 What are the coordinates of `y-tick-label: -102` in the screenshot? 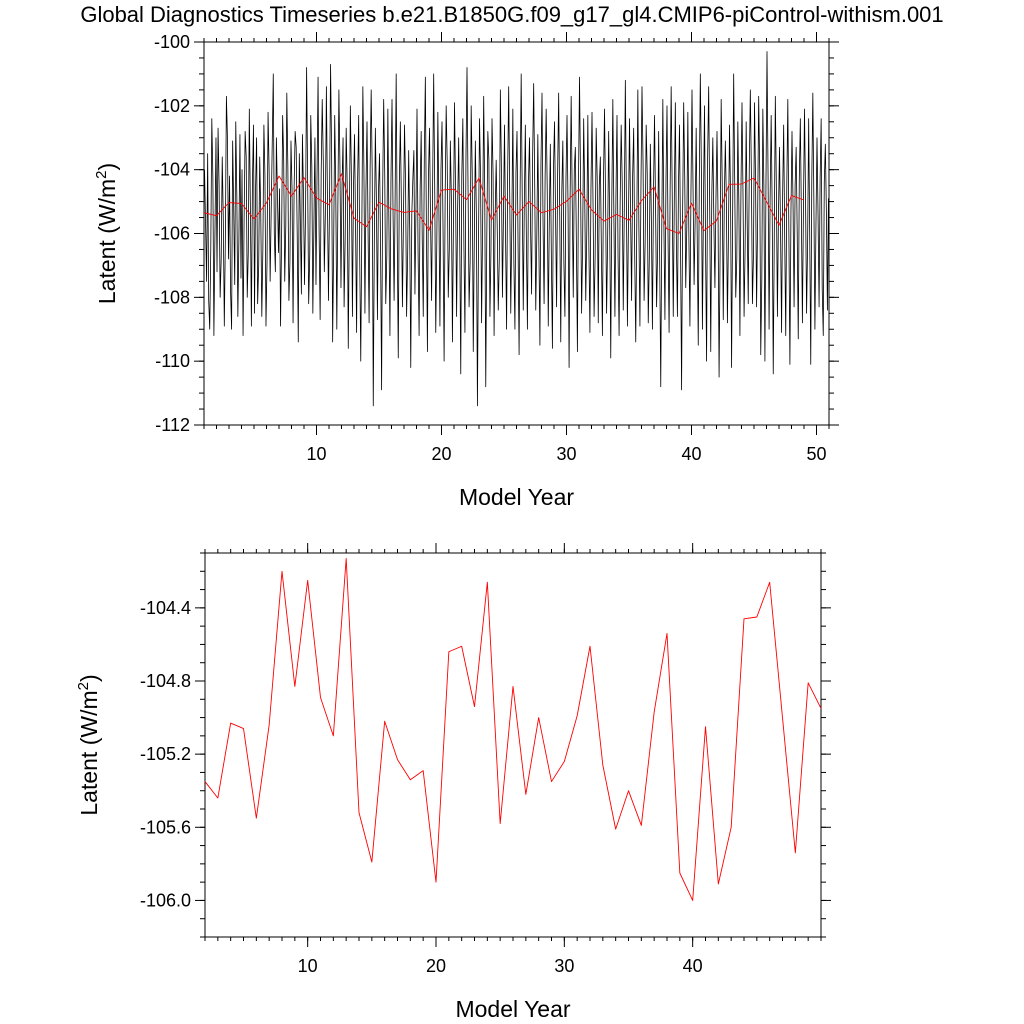 It's located at (172, 106).